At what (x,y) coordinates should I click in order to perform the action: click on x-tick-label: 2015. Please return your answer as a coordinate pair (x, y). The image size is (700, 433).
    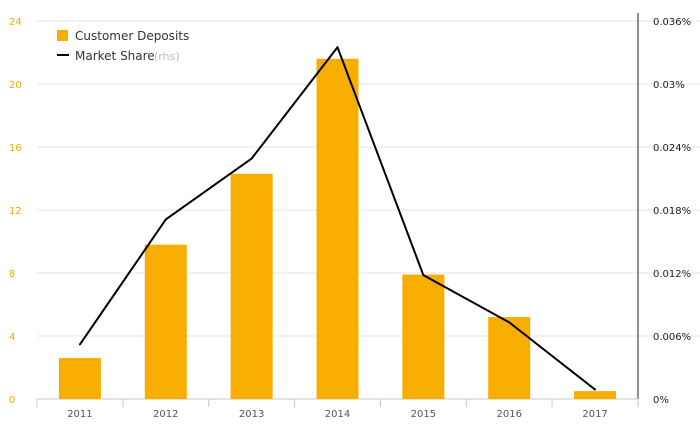
    Looking at the image, I should click on (423, 414).